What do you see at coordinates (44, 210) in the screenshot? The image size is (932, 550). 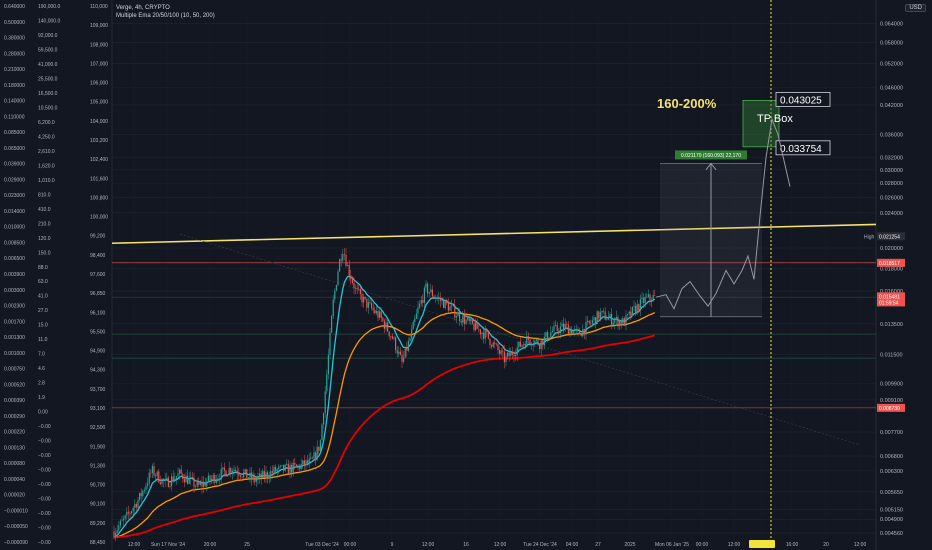 I see `left-tick-label: 410.0` at bounding box center [44, 210].